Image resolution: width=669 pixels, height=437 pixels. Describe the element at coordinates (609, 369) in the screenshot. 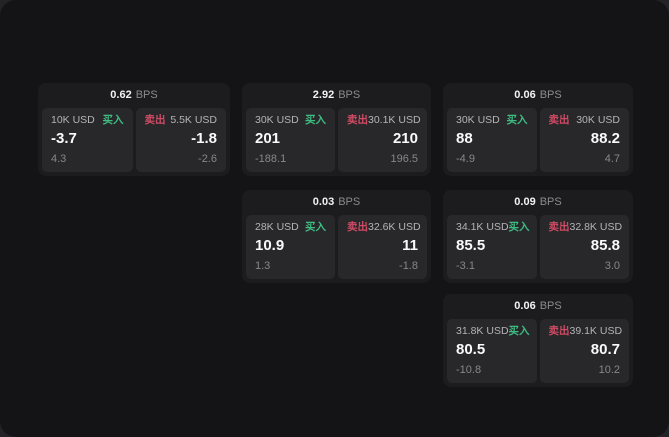

I see `sell-delta: 10.2` at that location.